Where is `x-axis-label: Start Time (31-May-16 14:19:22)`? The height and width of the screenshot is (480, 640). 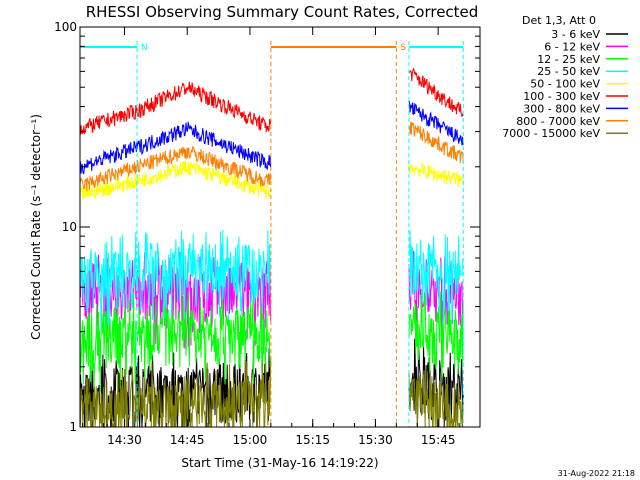 x-axis-label: Start Time (31-May-16 14:19:22) is located at coordinates (279, 463).